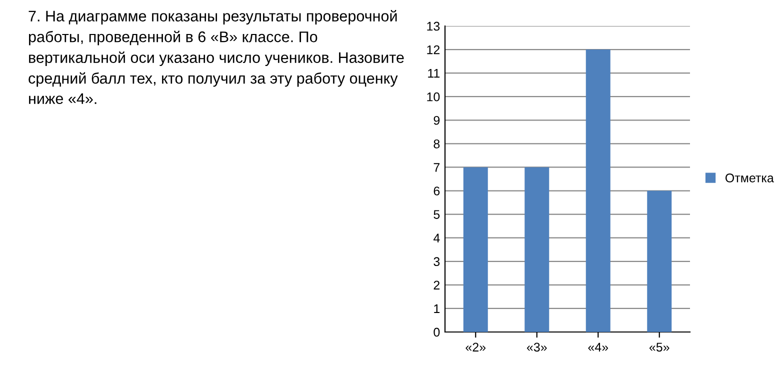 This screenshot has width=779, height=370. What do you see at coordinates (437, 261) in the screenshot?
I see `y-tick-label: 3` at bounding box center [437, 261].